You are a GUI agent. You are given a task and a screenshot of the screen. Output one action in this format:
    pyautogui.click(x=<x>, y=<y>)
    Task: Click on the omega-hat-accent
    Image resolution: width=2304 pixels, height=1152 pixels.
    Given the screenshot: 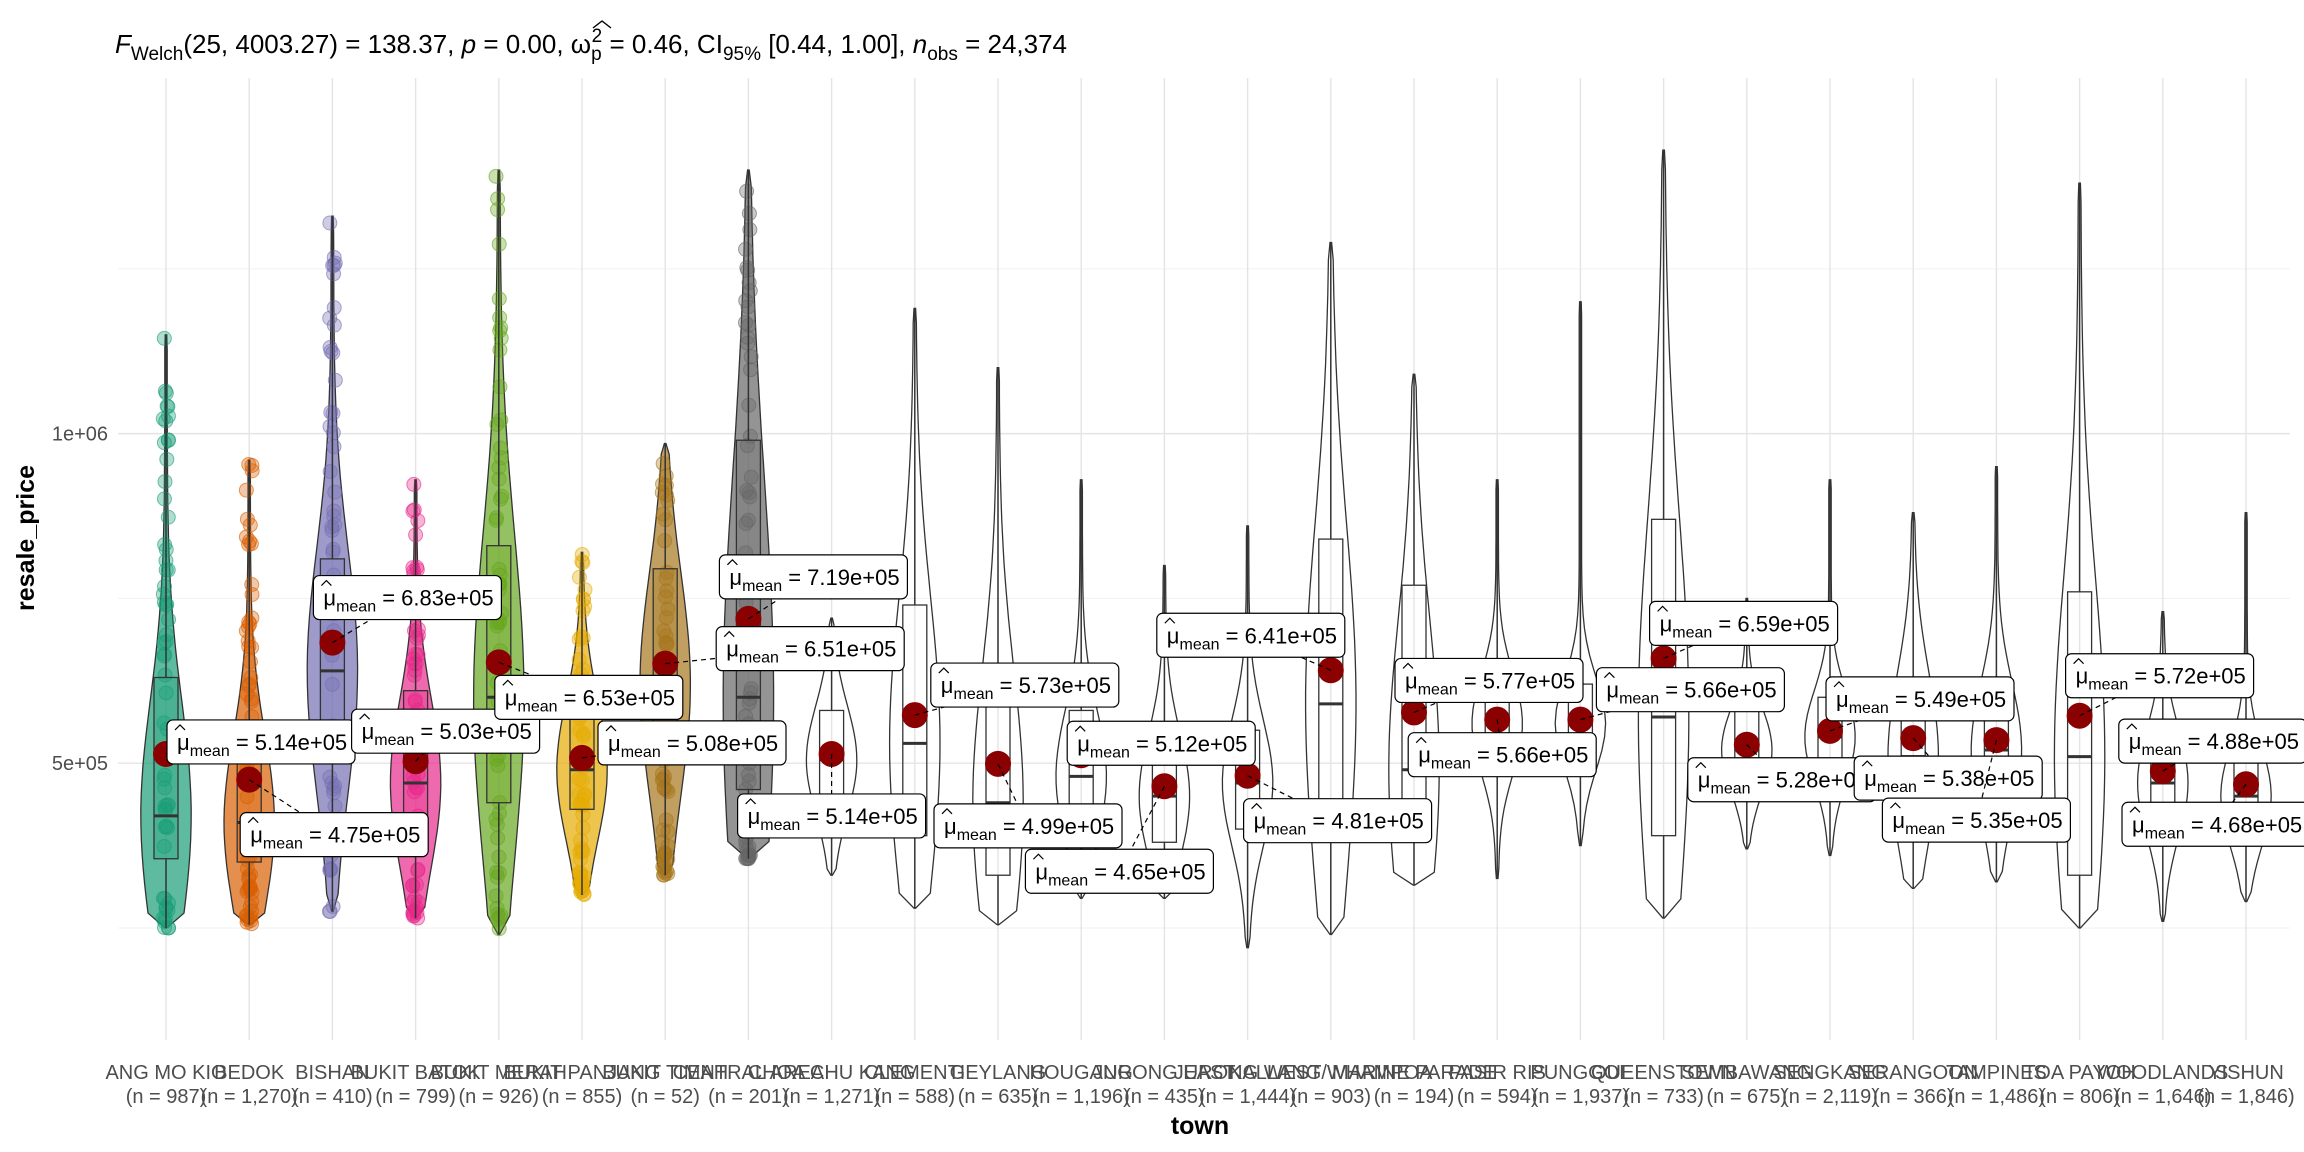 What is the action you would take?
    pyautogui.click(x=602, y=24)
    